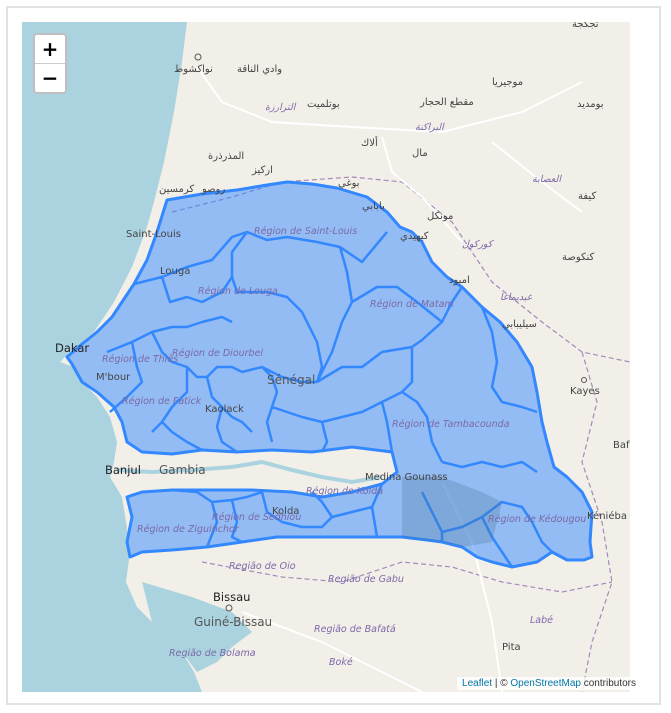  Describe the element at coordinates (446, 102) in the screenshot. I see `label-maghta-lahjar: مقطع الحجار` at that location.